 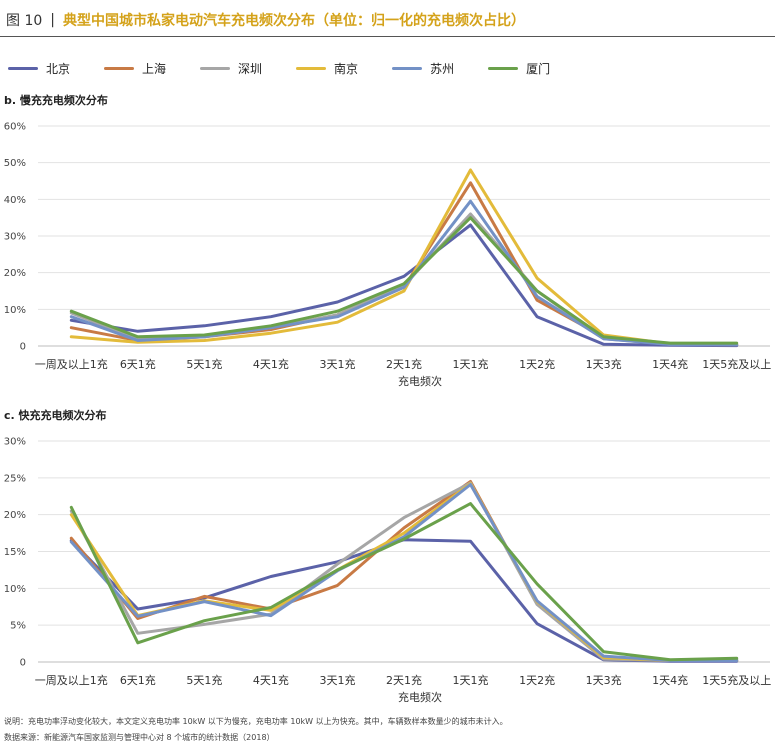 I want to click on legend: 北京 上海 深圳 南京 苏州 厦门, so click(x=296, y=68).